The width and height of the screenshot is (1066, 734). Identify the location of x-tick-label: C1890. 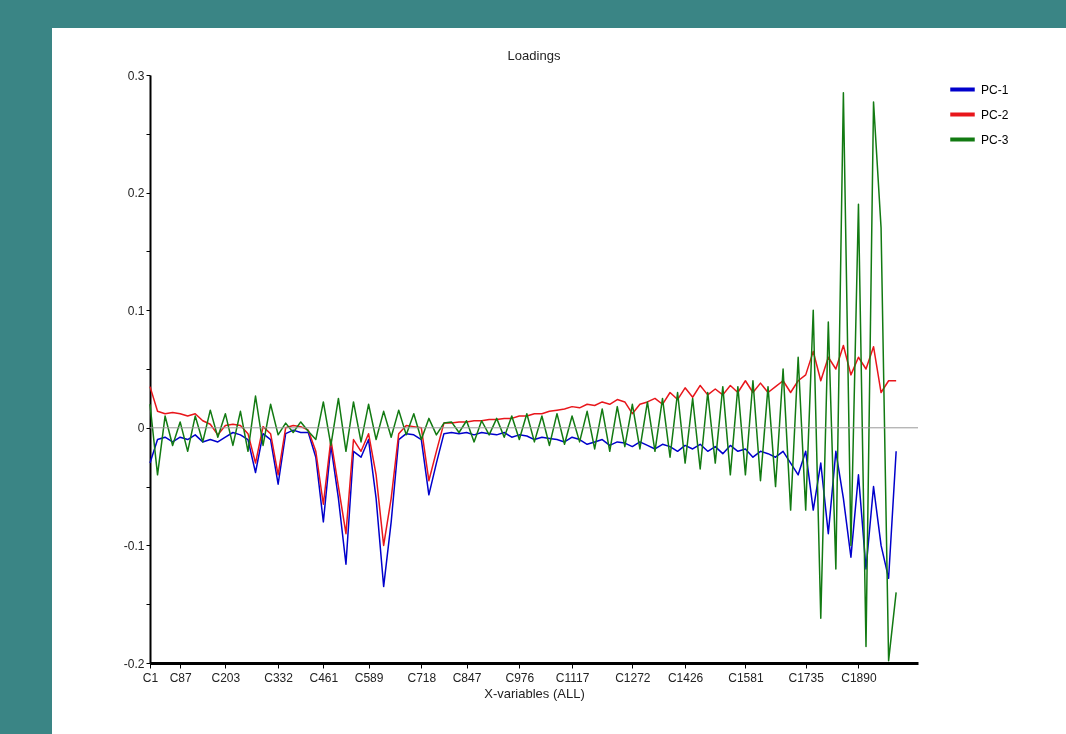
(859, 677).